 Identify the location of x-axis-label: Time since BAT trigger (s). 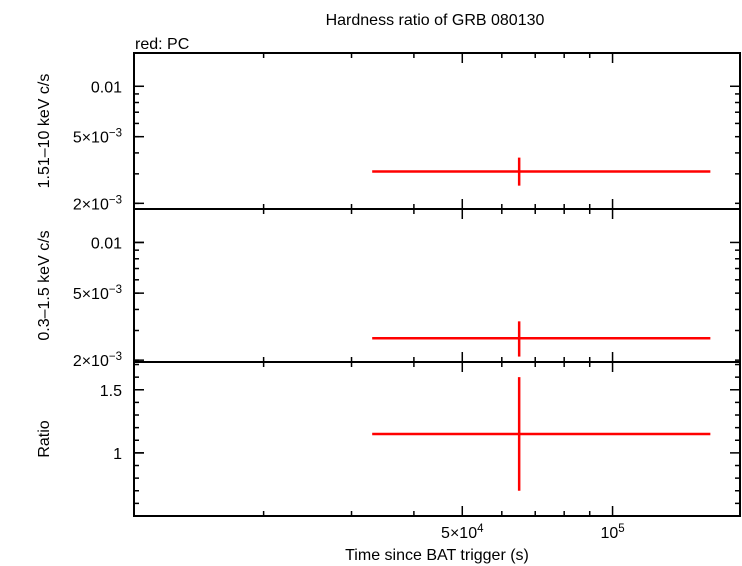
(437, 555).